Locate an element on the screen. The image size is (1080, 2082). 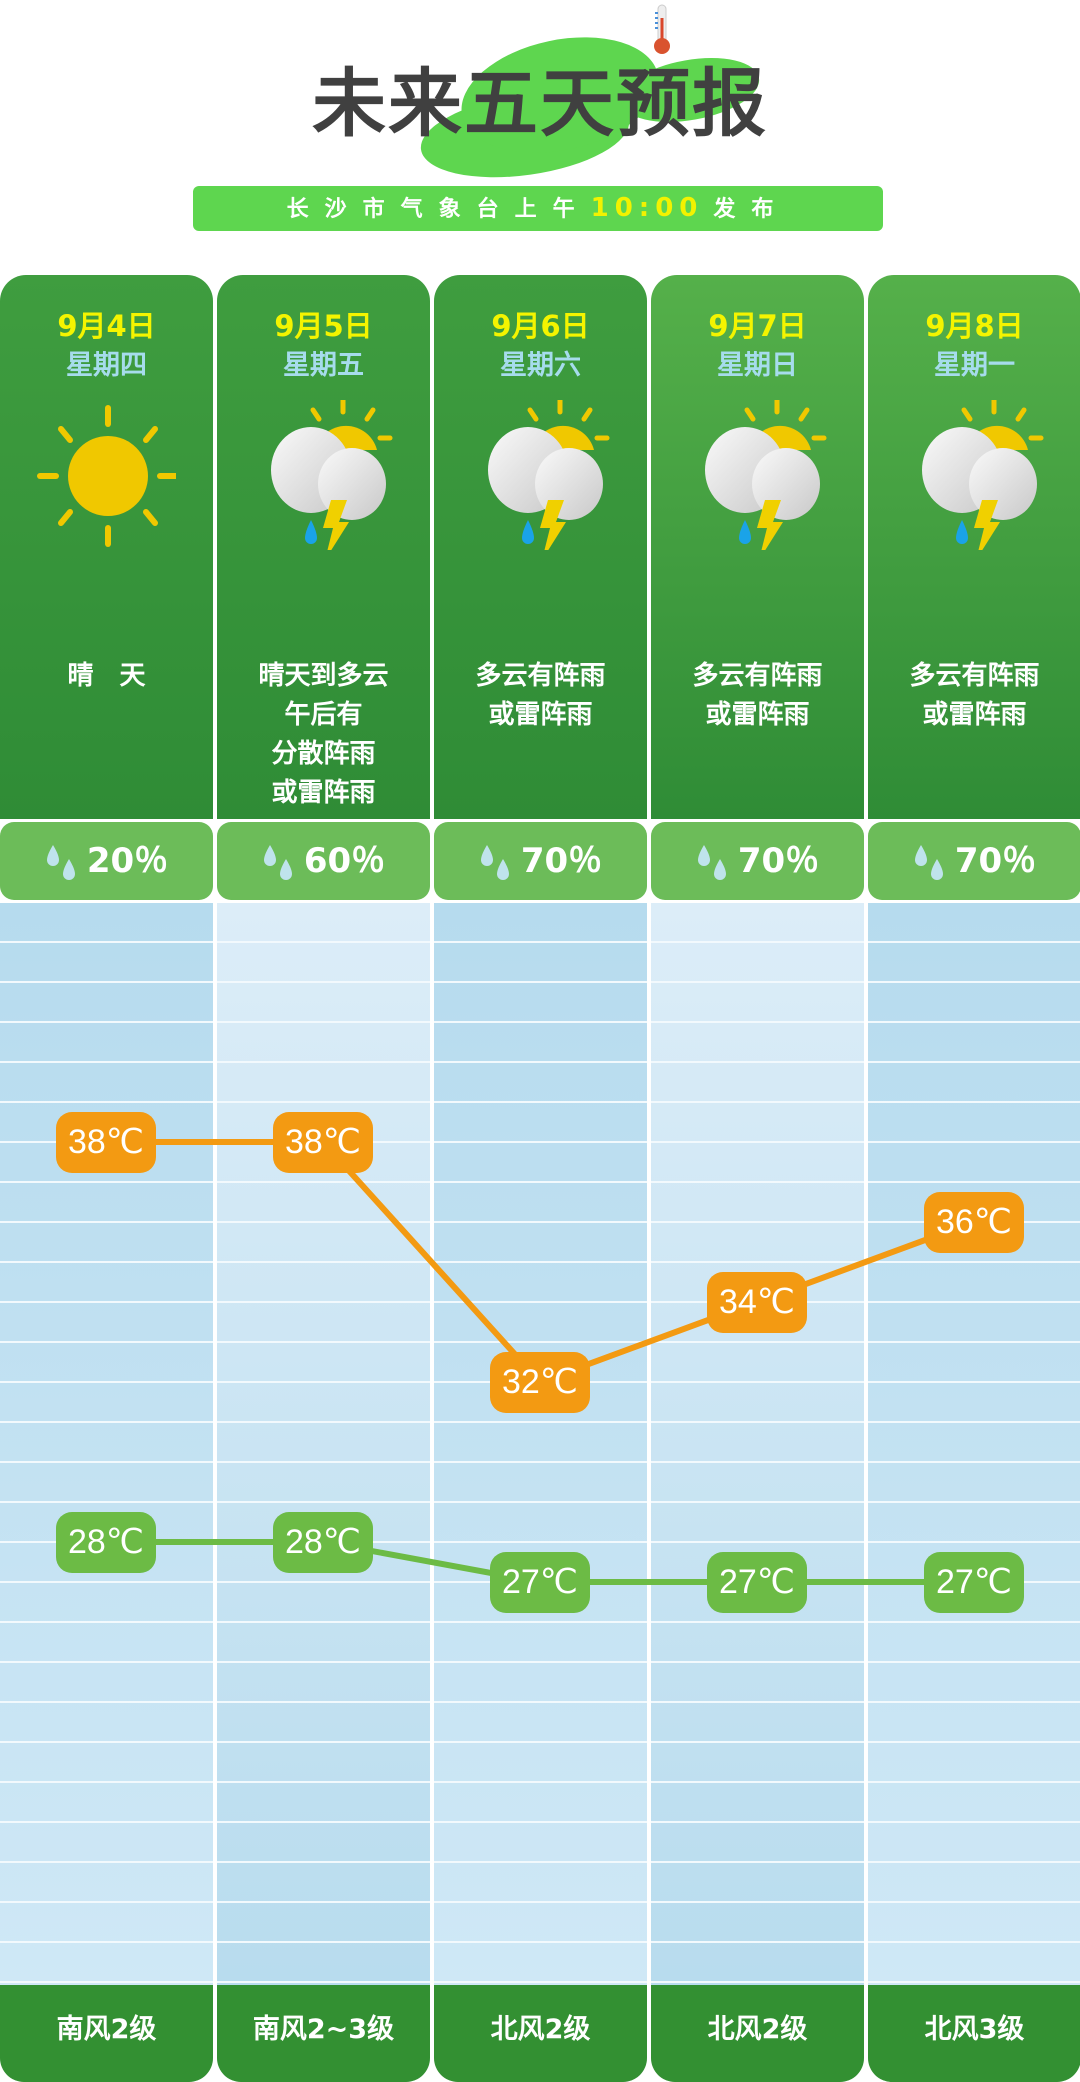
wind-forecast: 南风2级 is located at coordinates (106, 2033).